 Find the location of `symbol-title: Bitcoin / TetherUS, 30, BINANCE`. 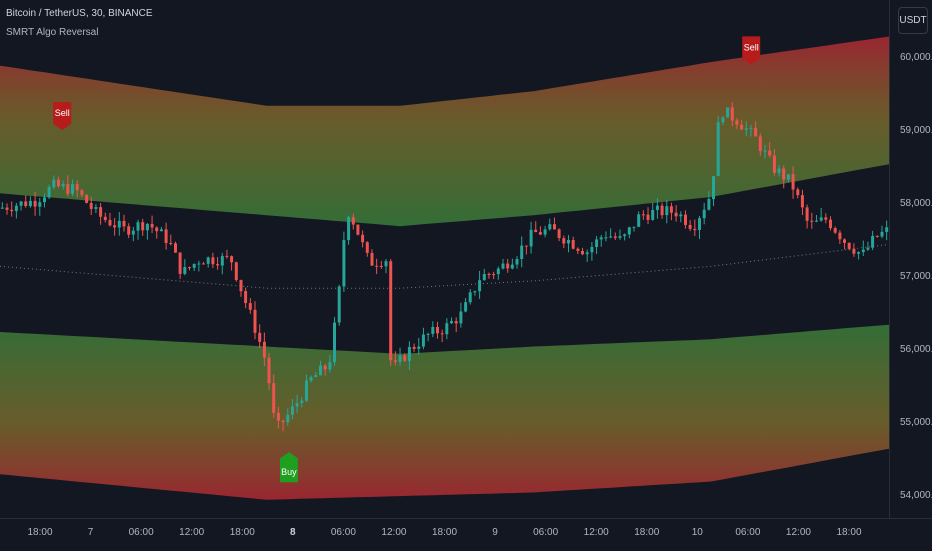

symbol-title: Bitcoin / TetherUS, 30, BINANCE is located at coordinates (79, 13).